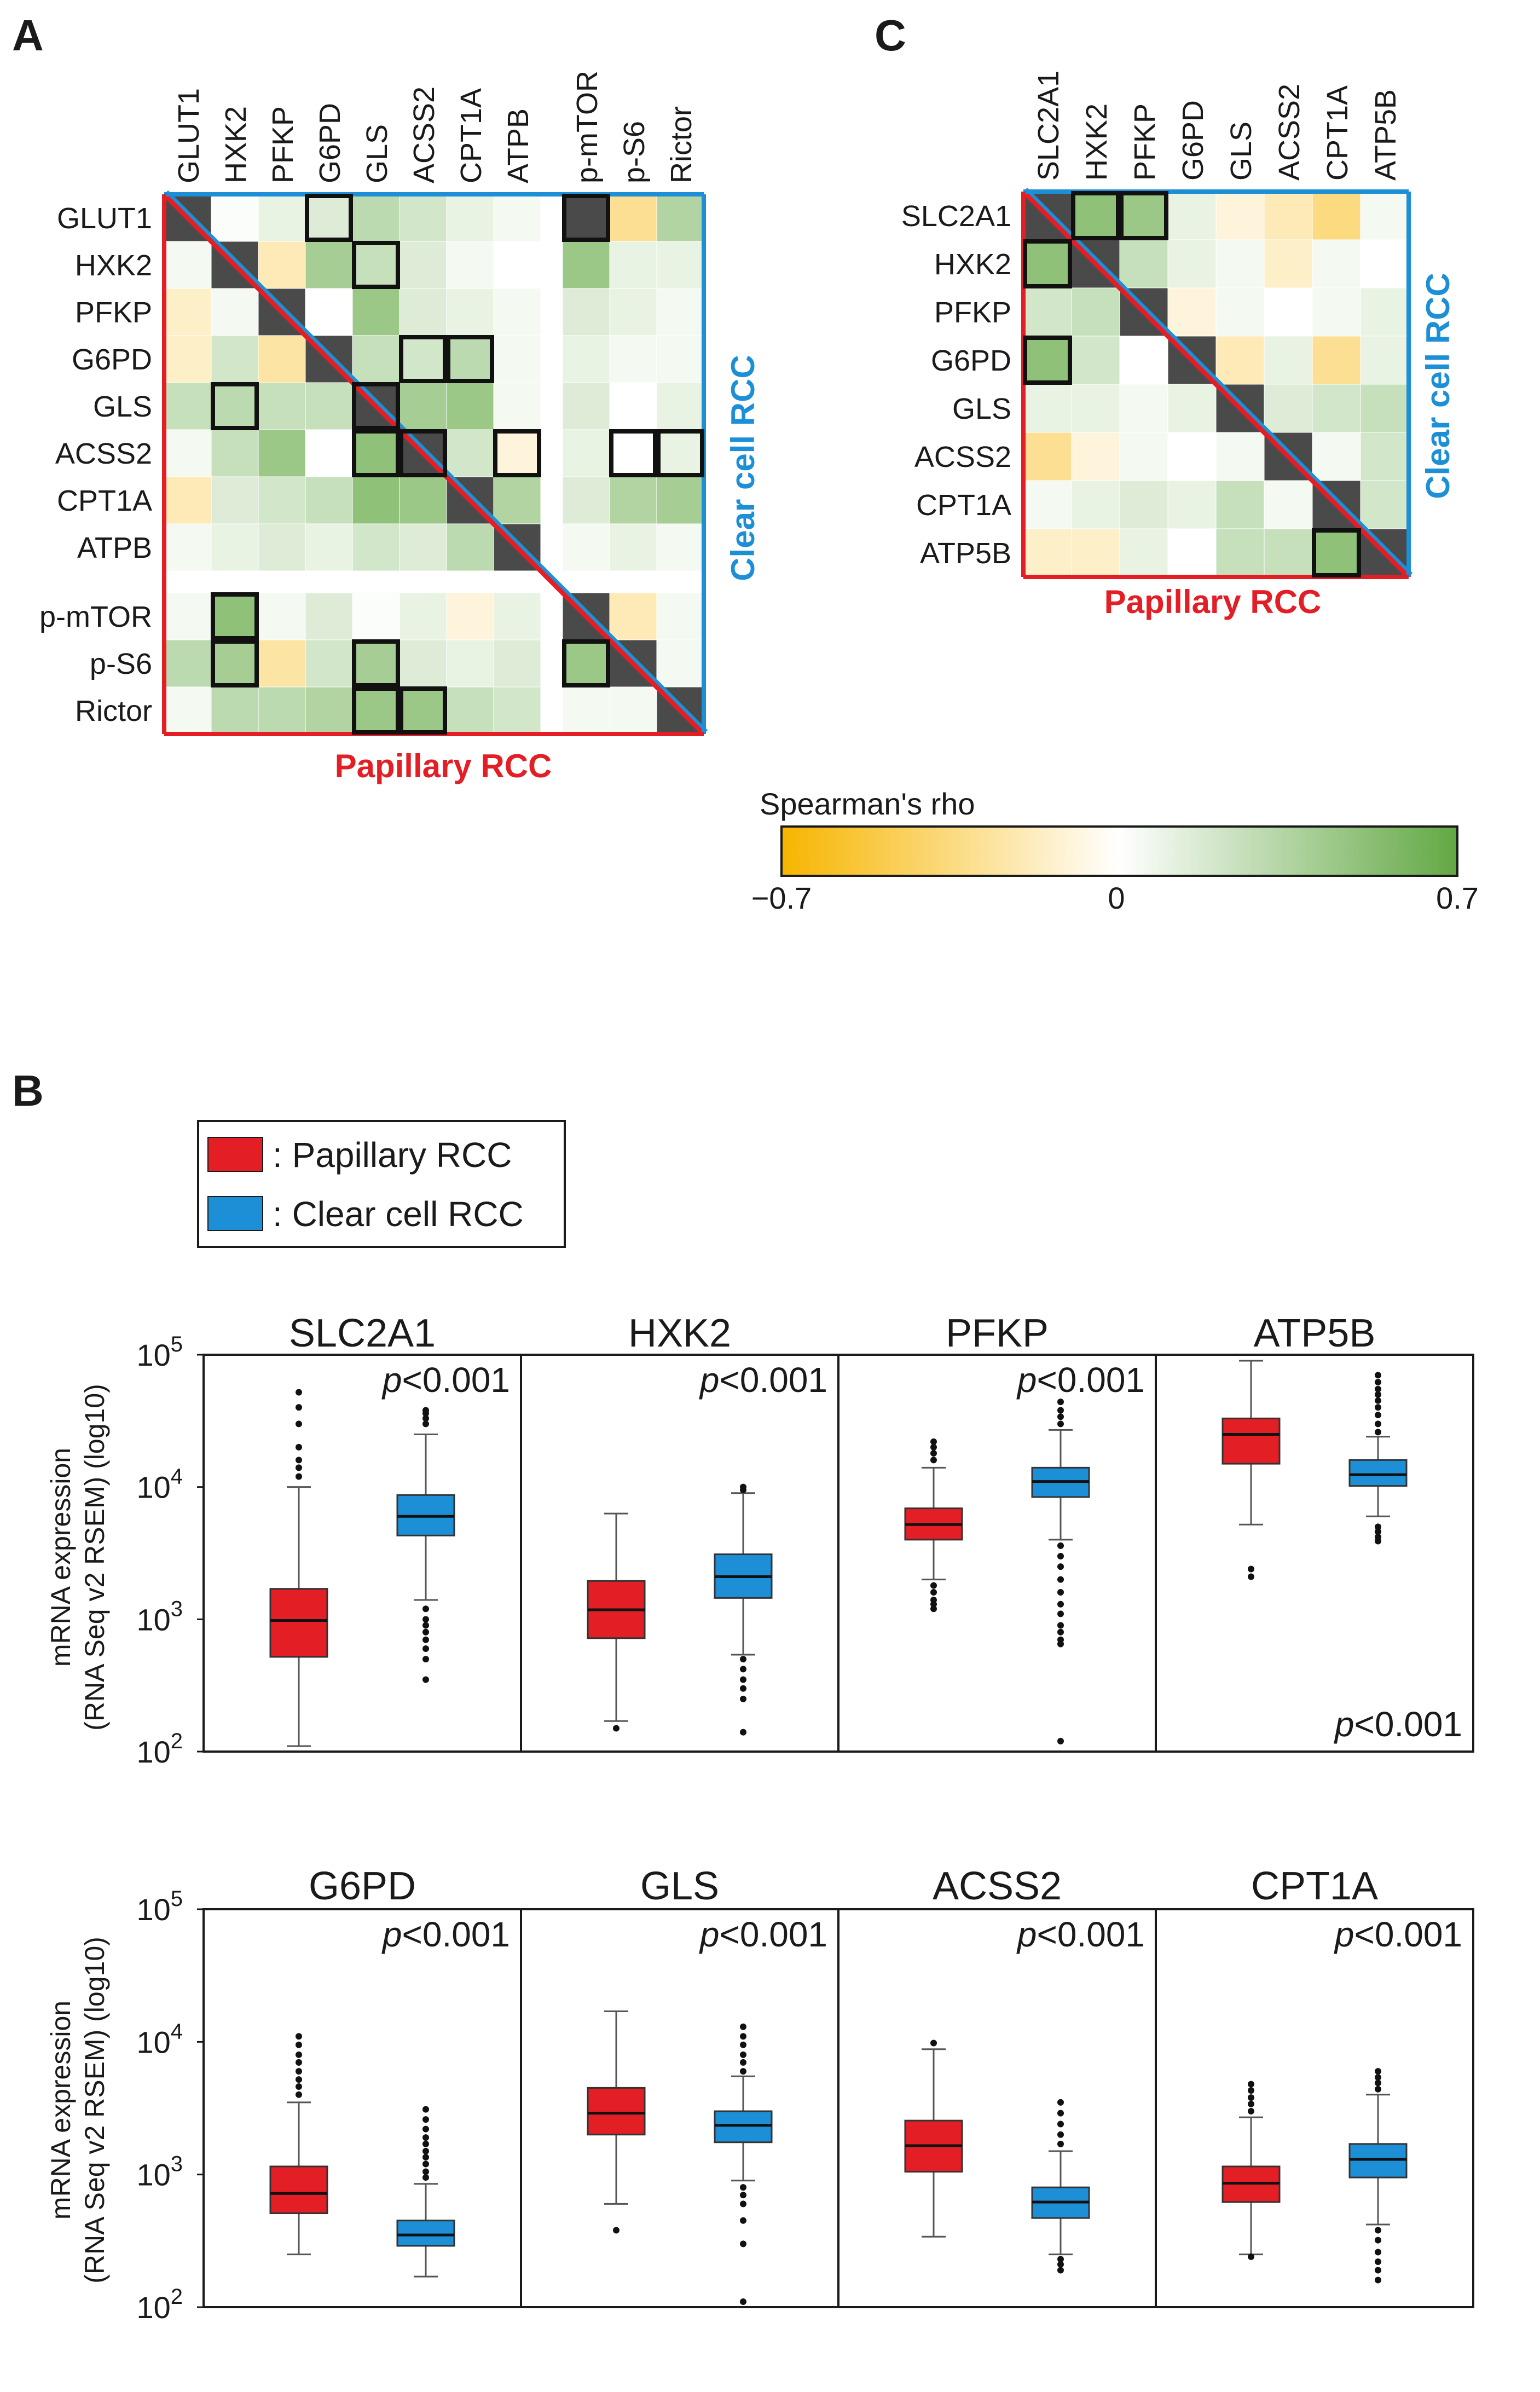 This screenshot has height=2392, width=1540. I want to click on colorbar-mid: 0, so click(1116, 898).